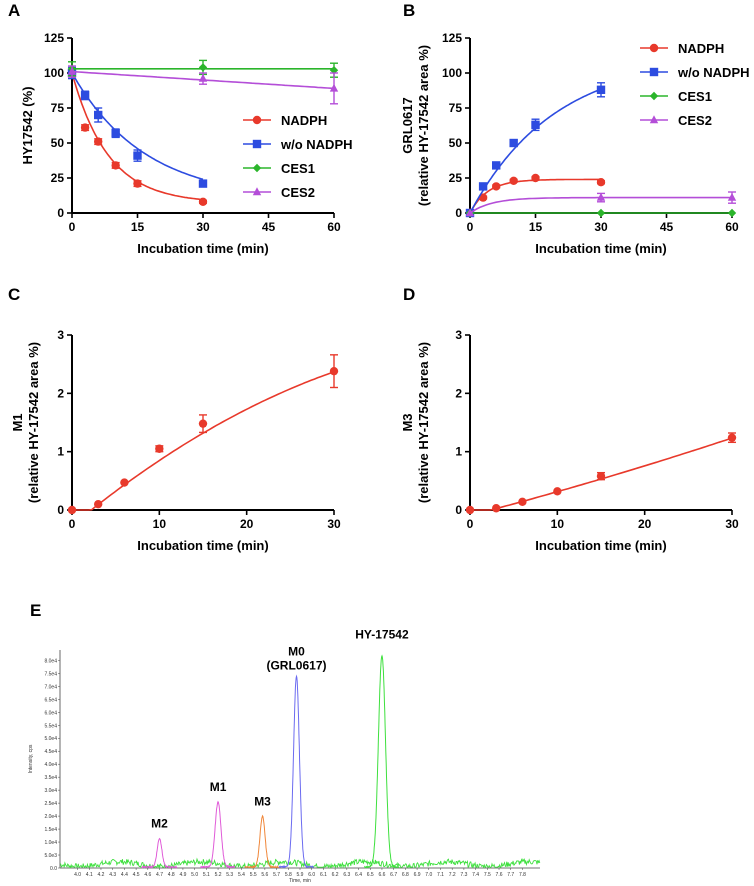  What do you see at coordinates (440, 875) in the screenshot?
I see `x-tick-label: 7.1` at bounding box center [440, 875].